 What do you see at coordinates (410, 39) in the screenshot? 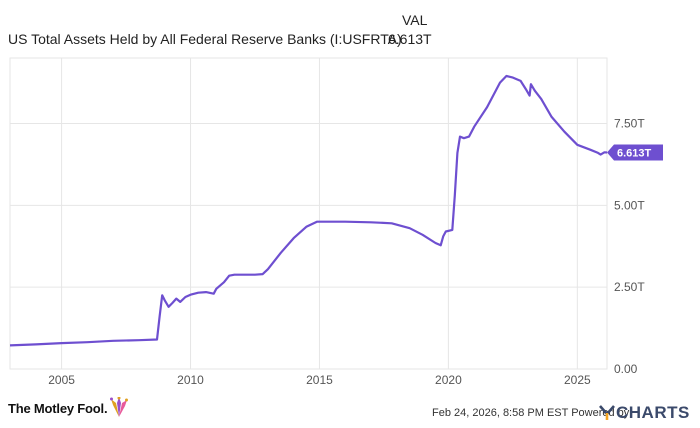
I see `series-current-value: 6.613T` at bounding box center [410, 39].